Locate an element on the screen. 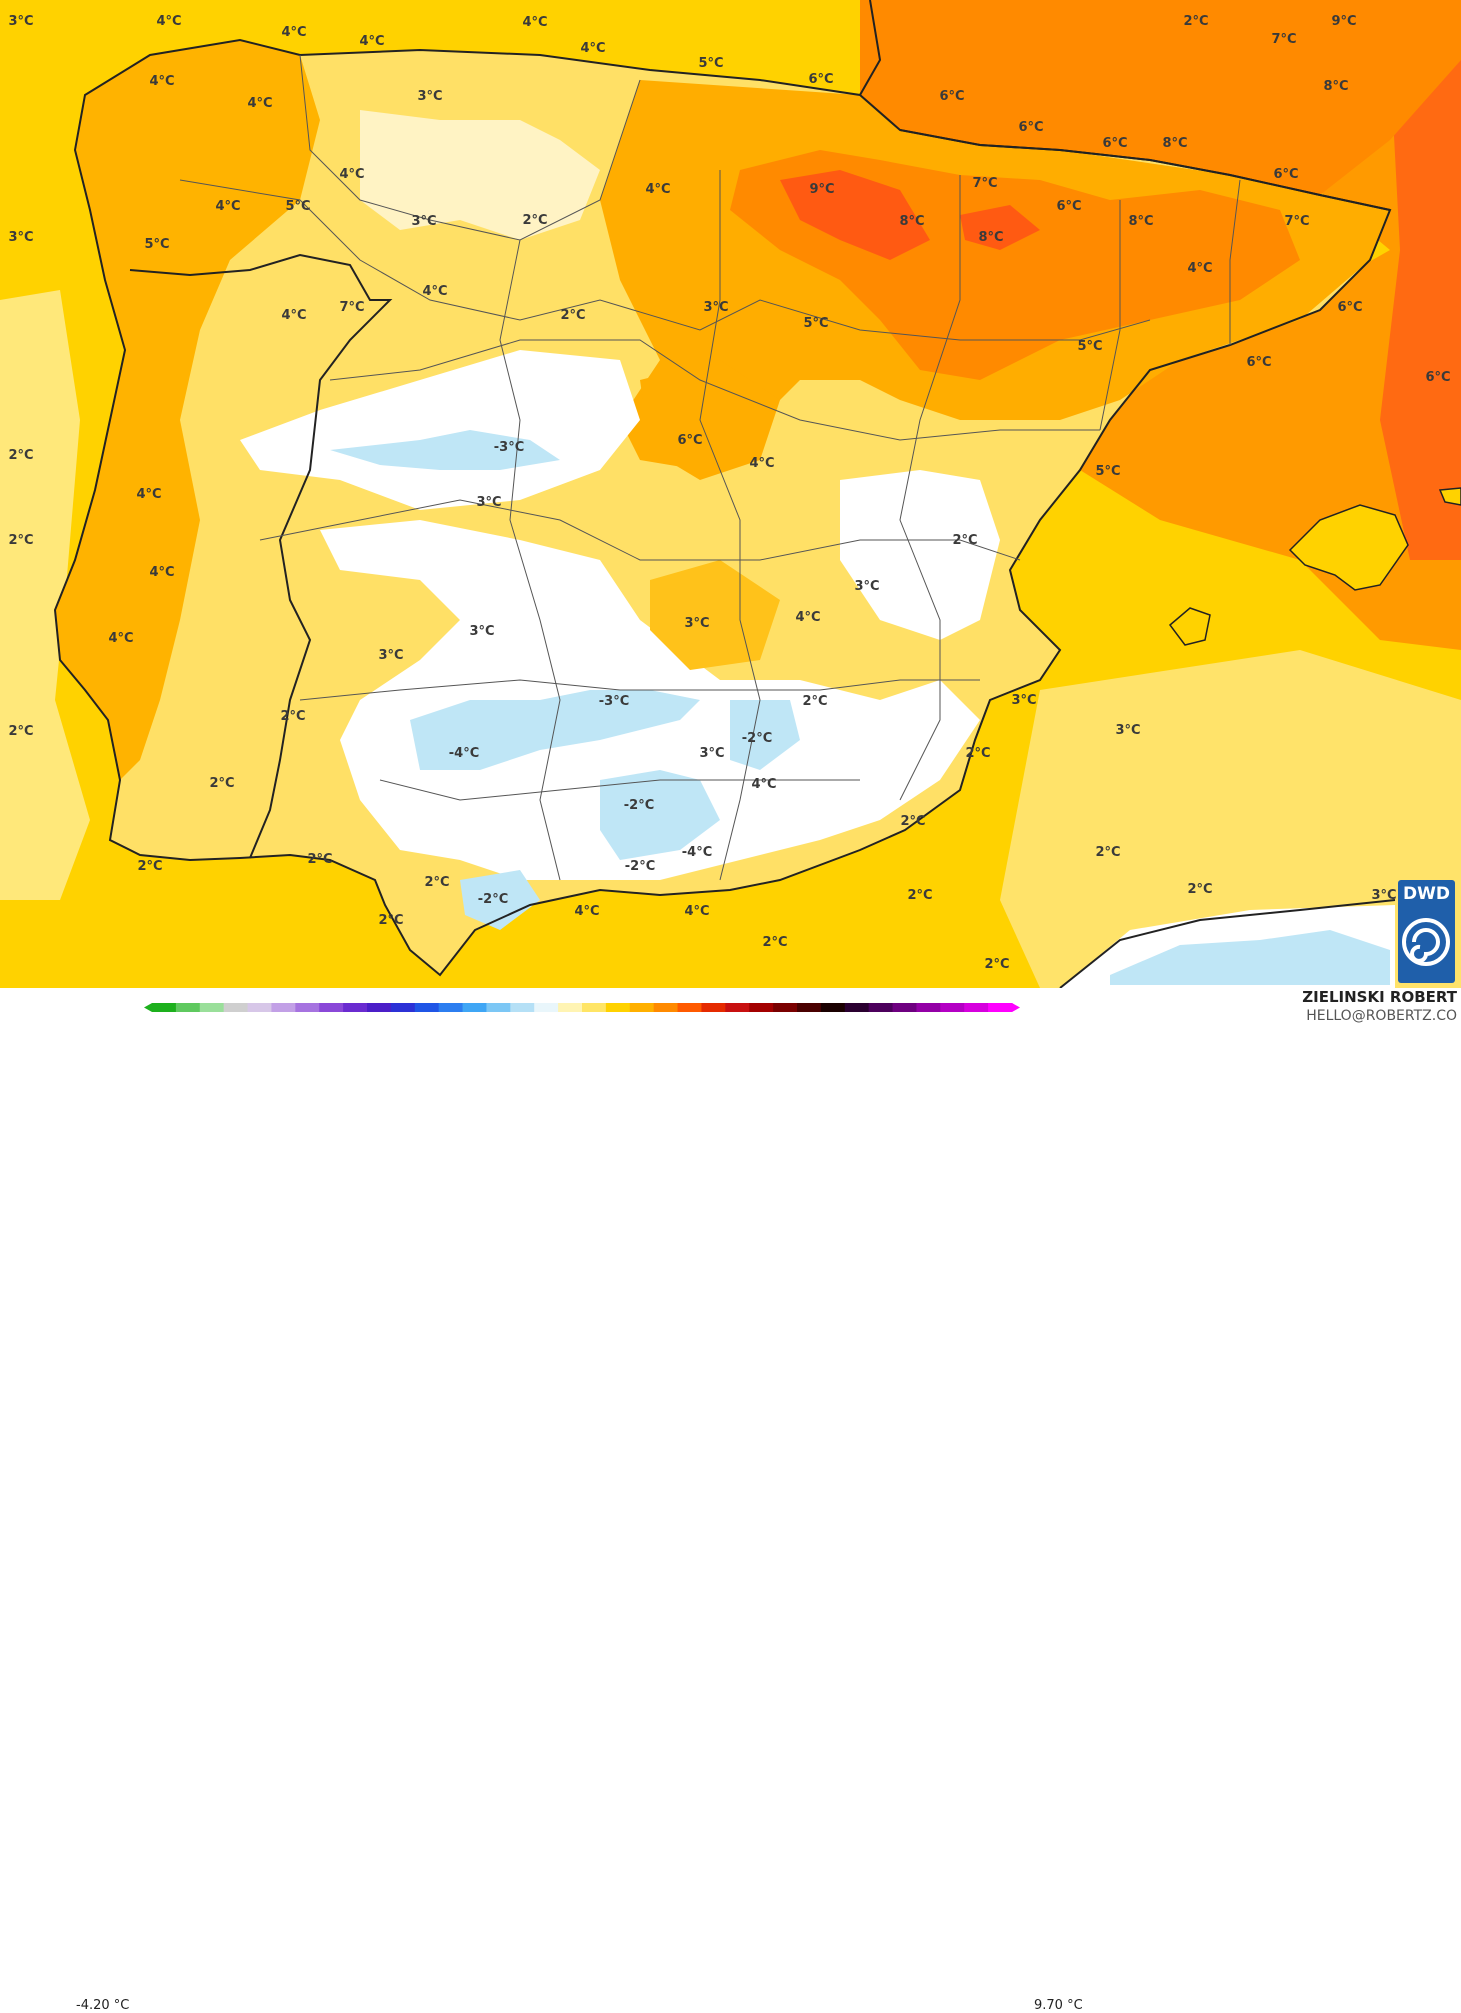  cold-zone-north is located at coordinates (480, 175).